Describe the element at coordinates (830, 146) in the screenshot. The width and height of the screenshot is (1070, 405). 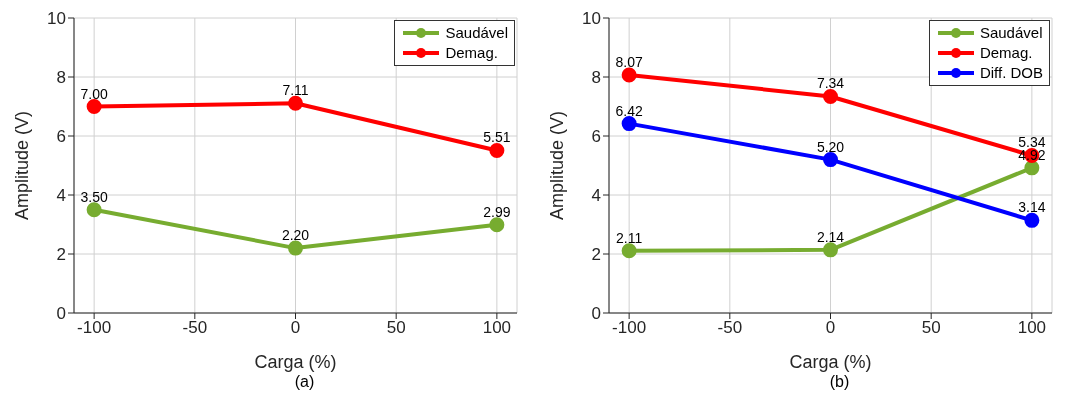
I see `data-label: 5.20` at that location.